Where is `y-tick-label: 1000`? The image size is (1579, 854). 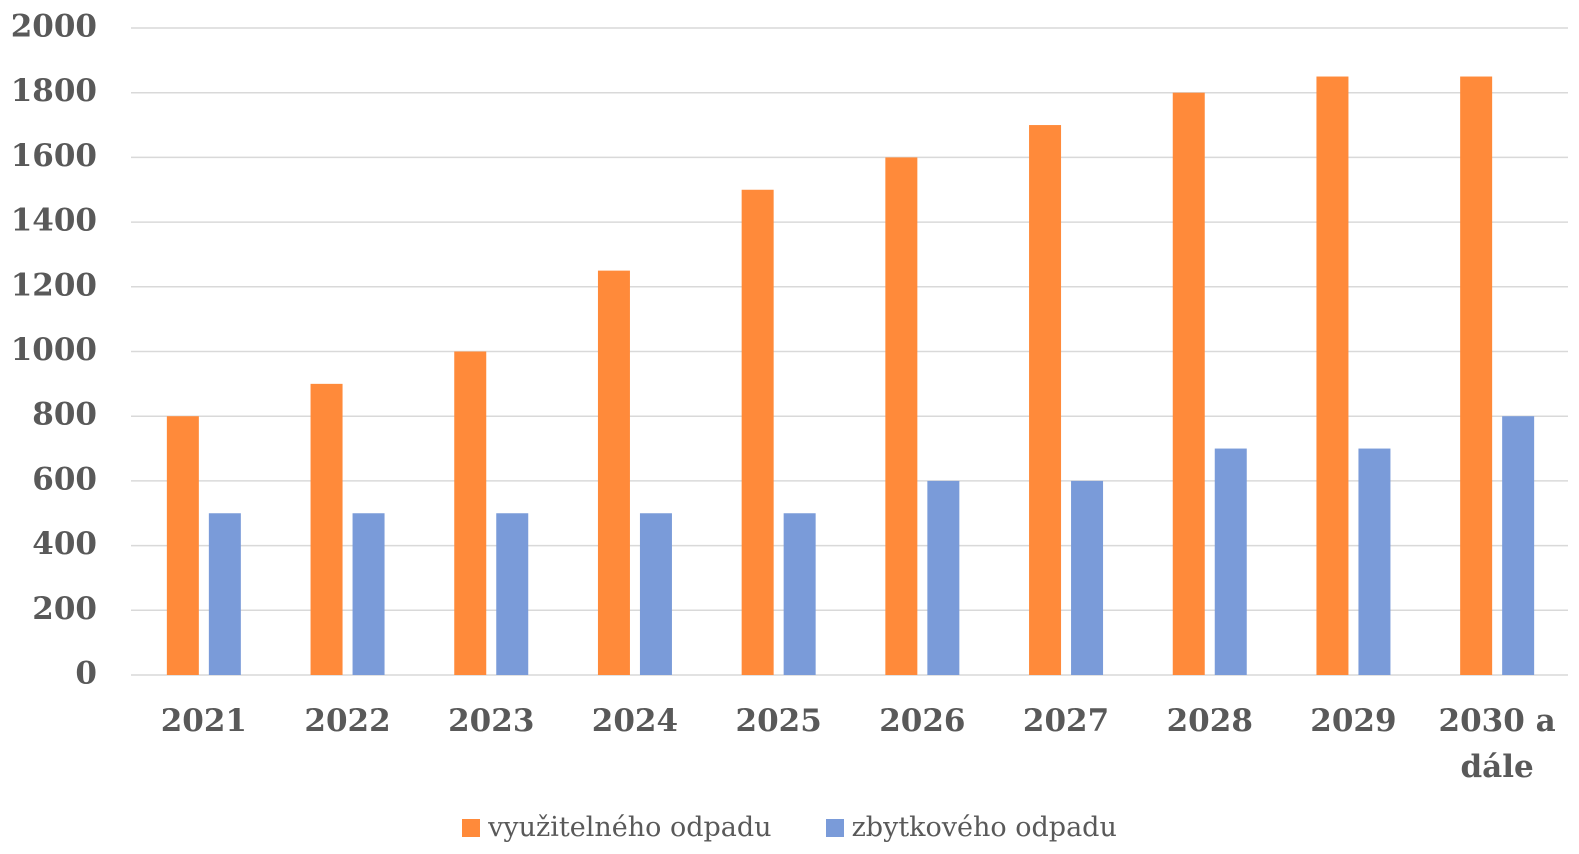
y-tick-label: 1000 is located at coordinates (54, 350).